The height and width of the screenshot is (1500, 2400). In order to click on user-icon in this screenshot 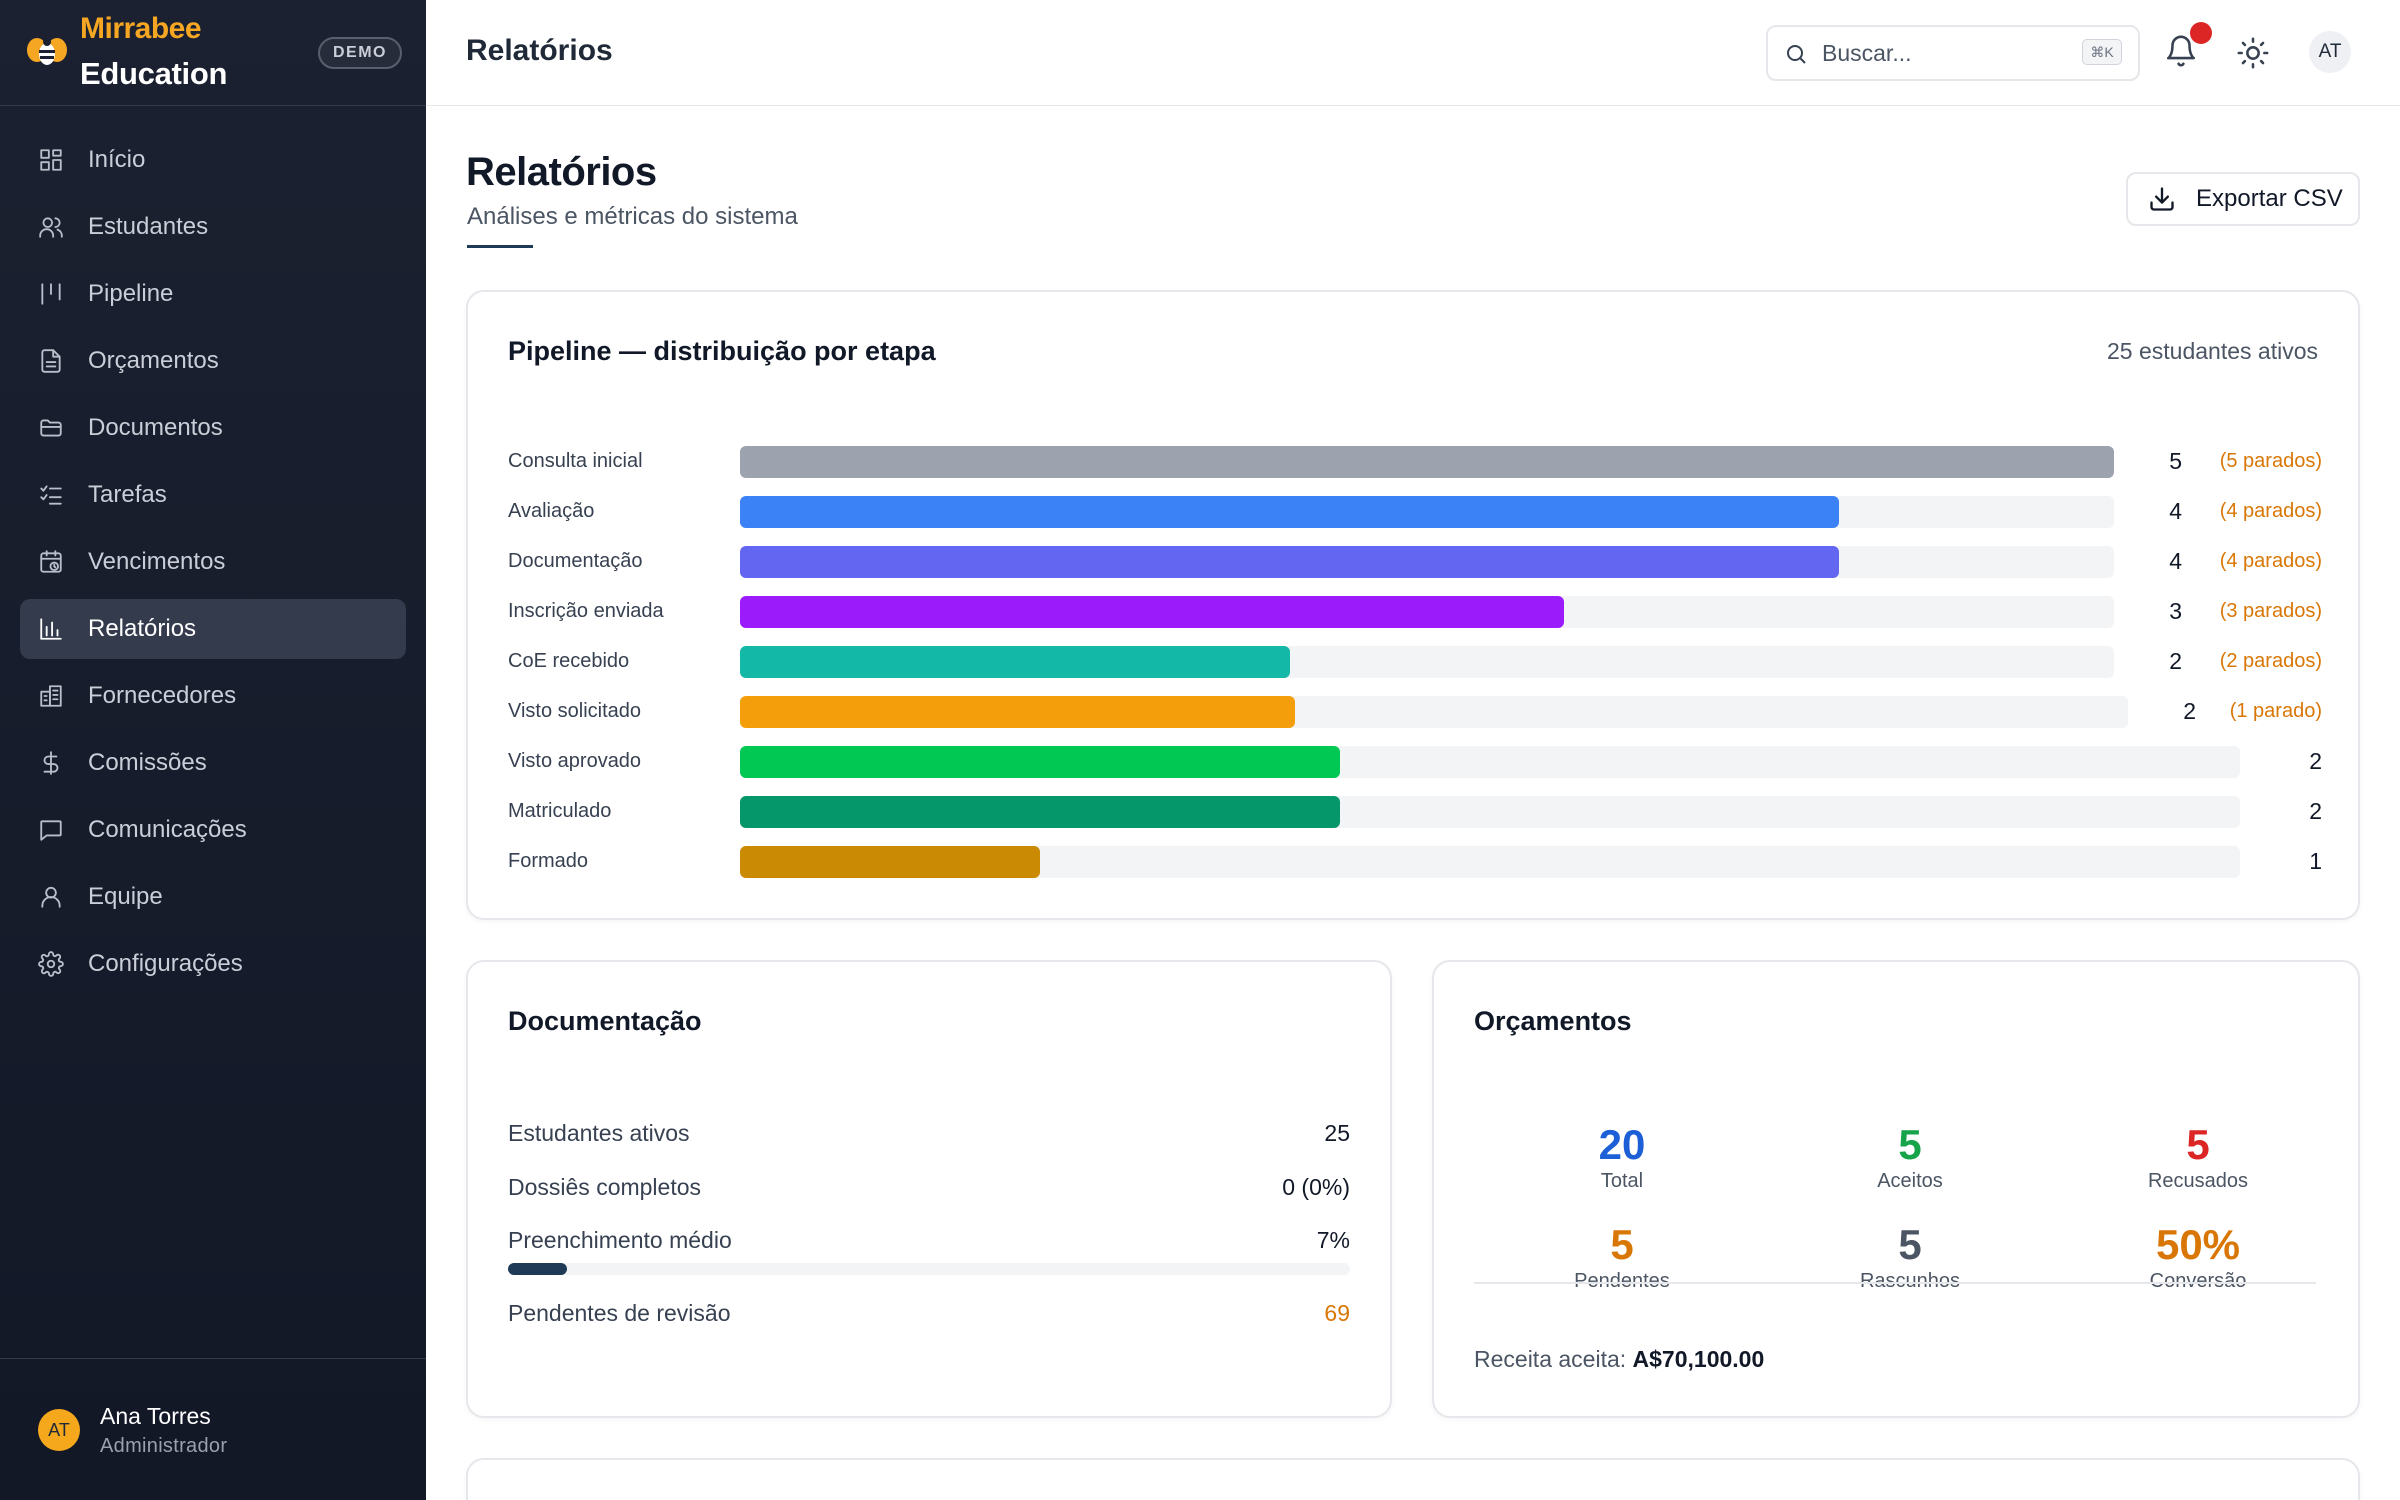, I will do `click(51, 897)`.